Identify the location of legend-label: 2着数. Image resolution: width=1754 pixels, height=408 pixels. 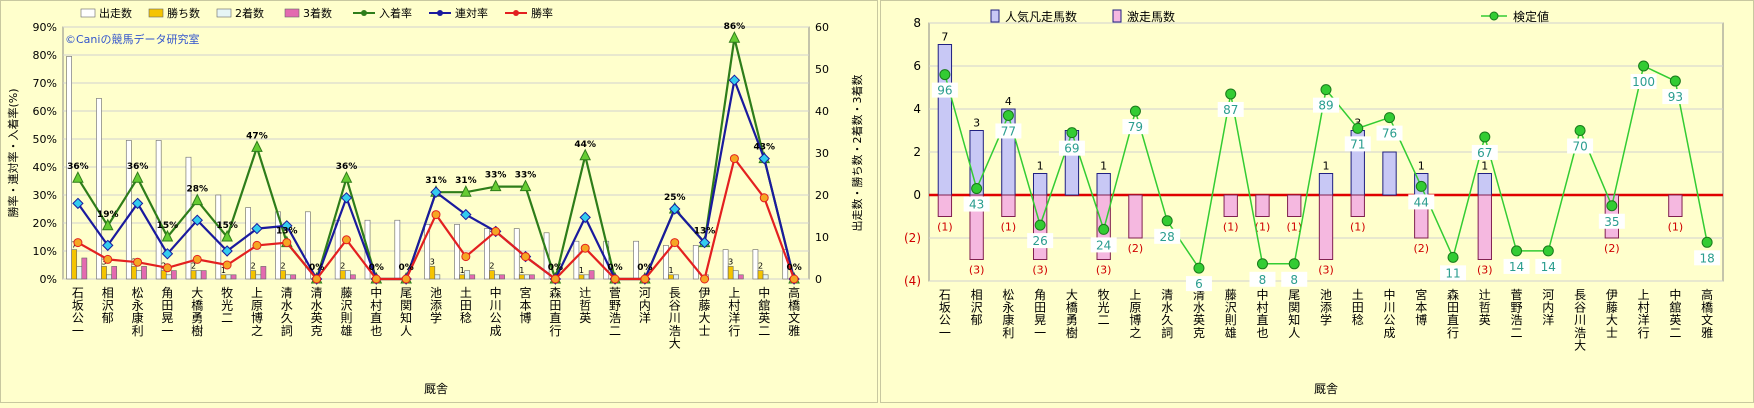
(249, 13).